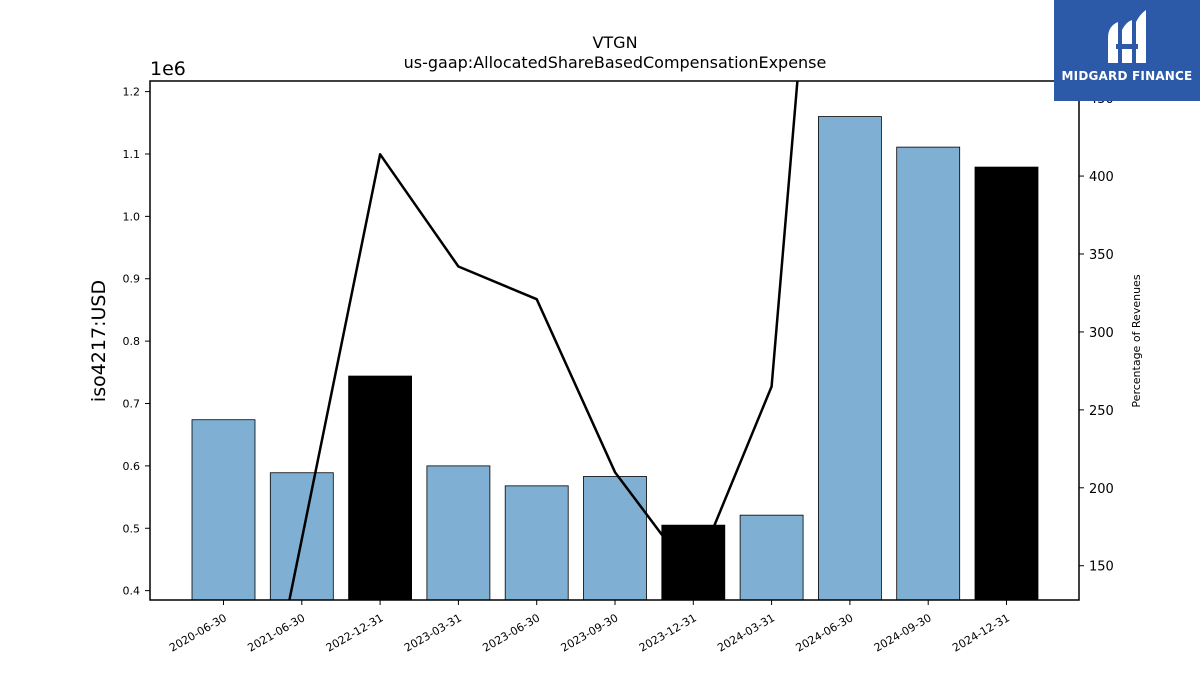  What do you see at coordinates (132, 528) in the screenshot?
I see `y-tick-label: 0.5` at bounding box center [132, 528].